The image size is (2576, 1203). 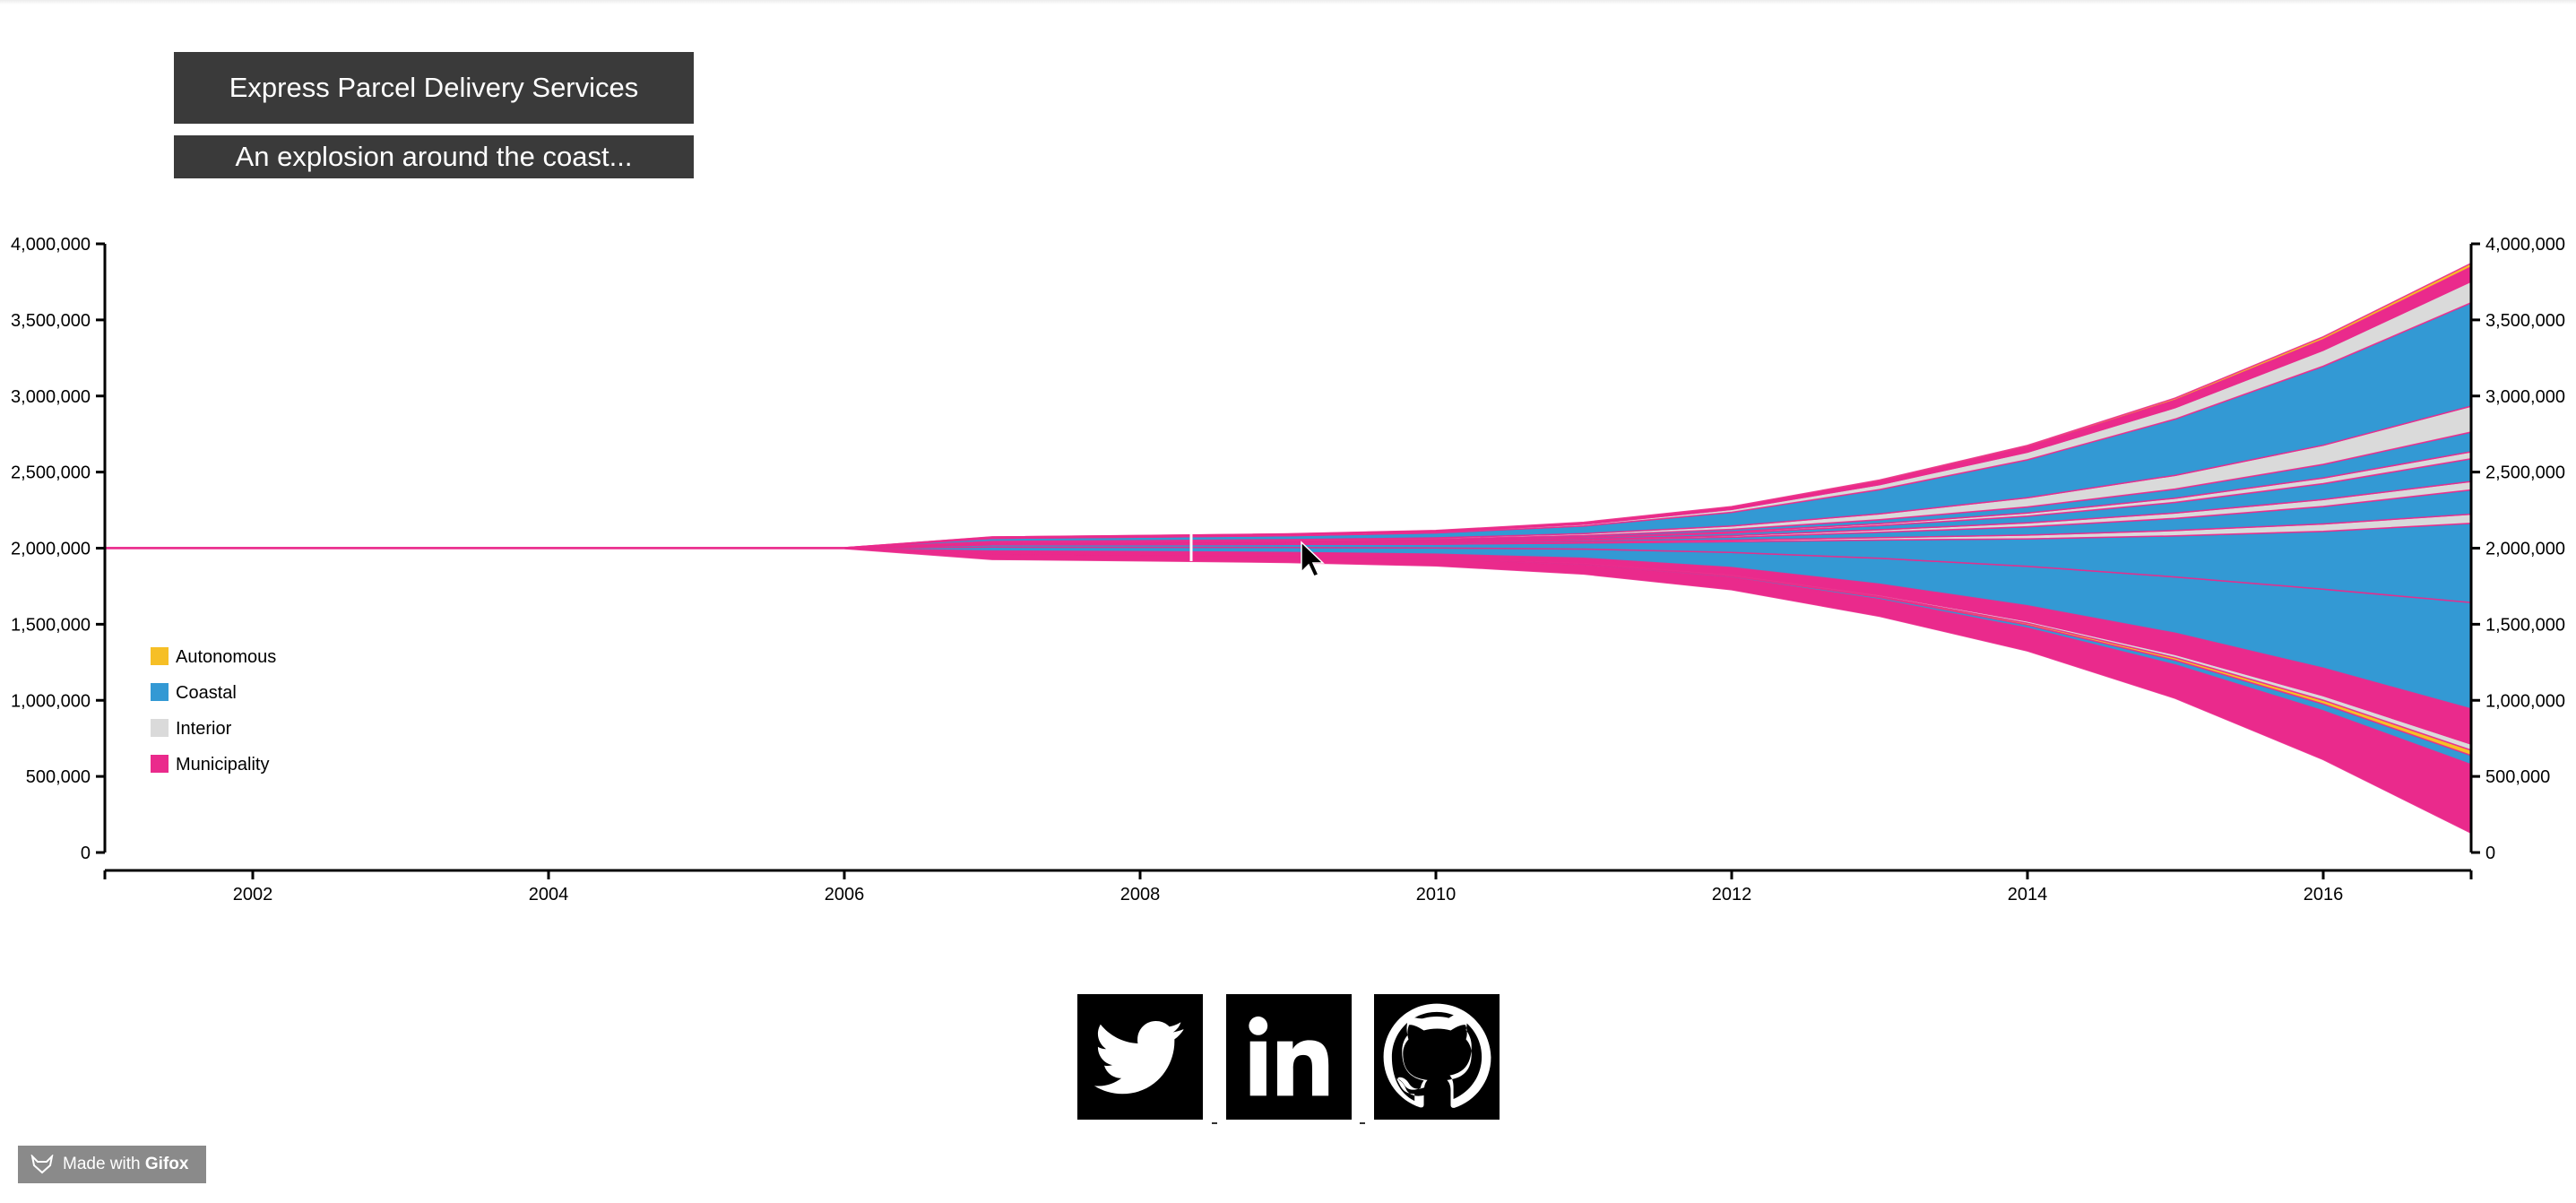 I want to click on y-tick-label-left: 1,000,000, so click(x=51, y=701).